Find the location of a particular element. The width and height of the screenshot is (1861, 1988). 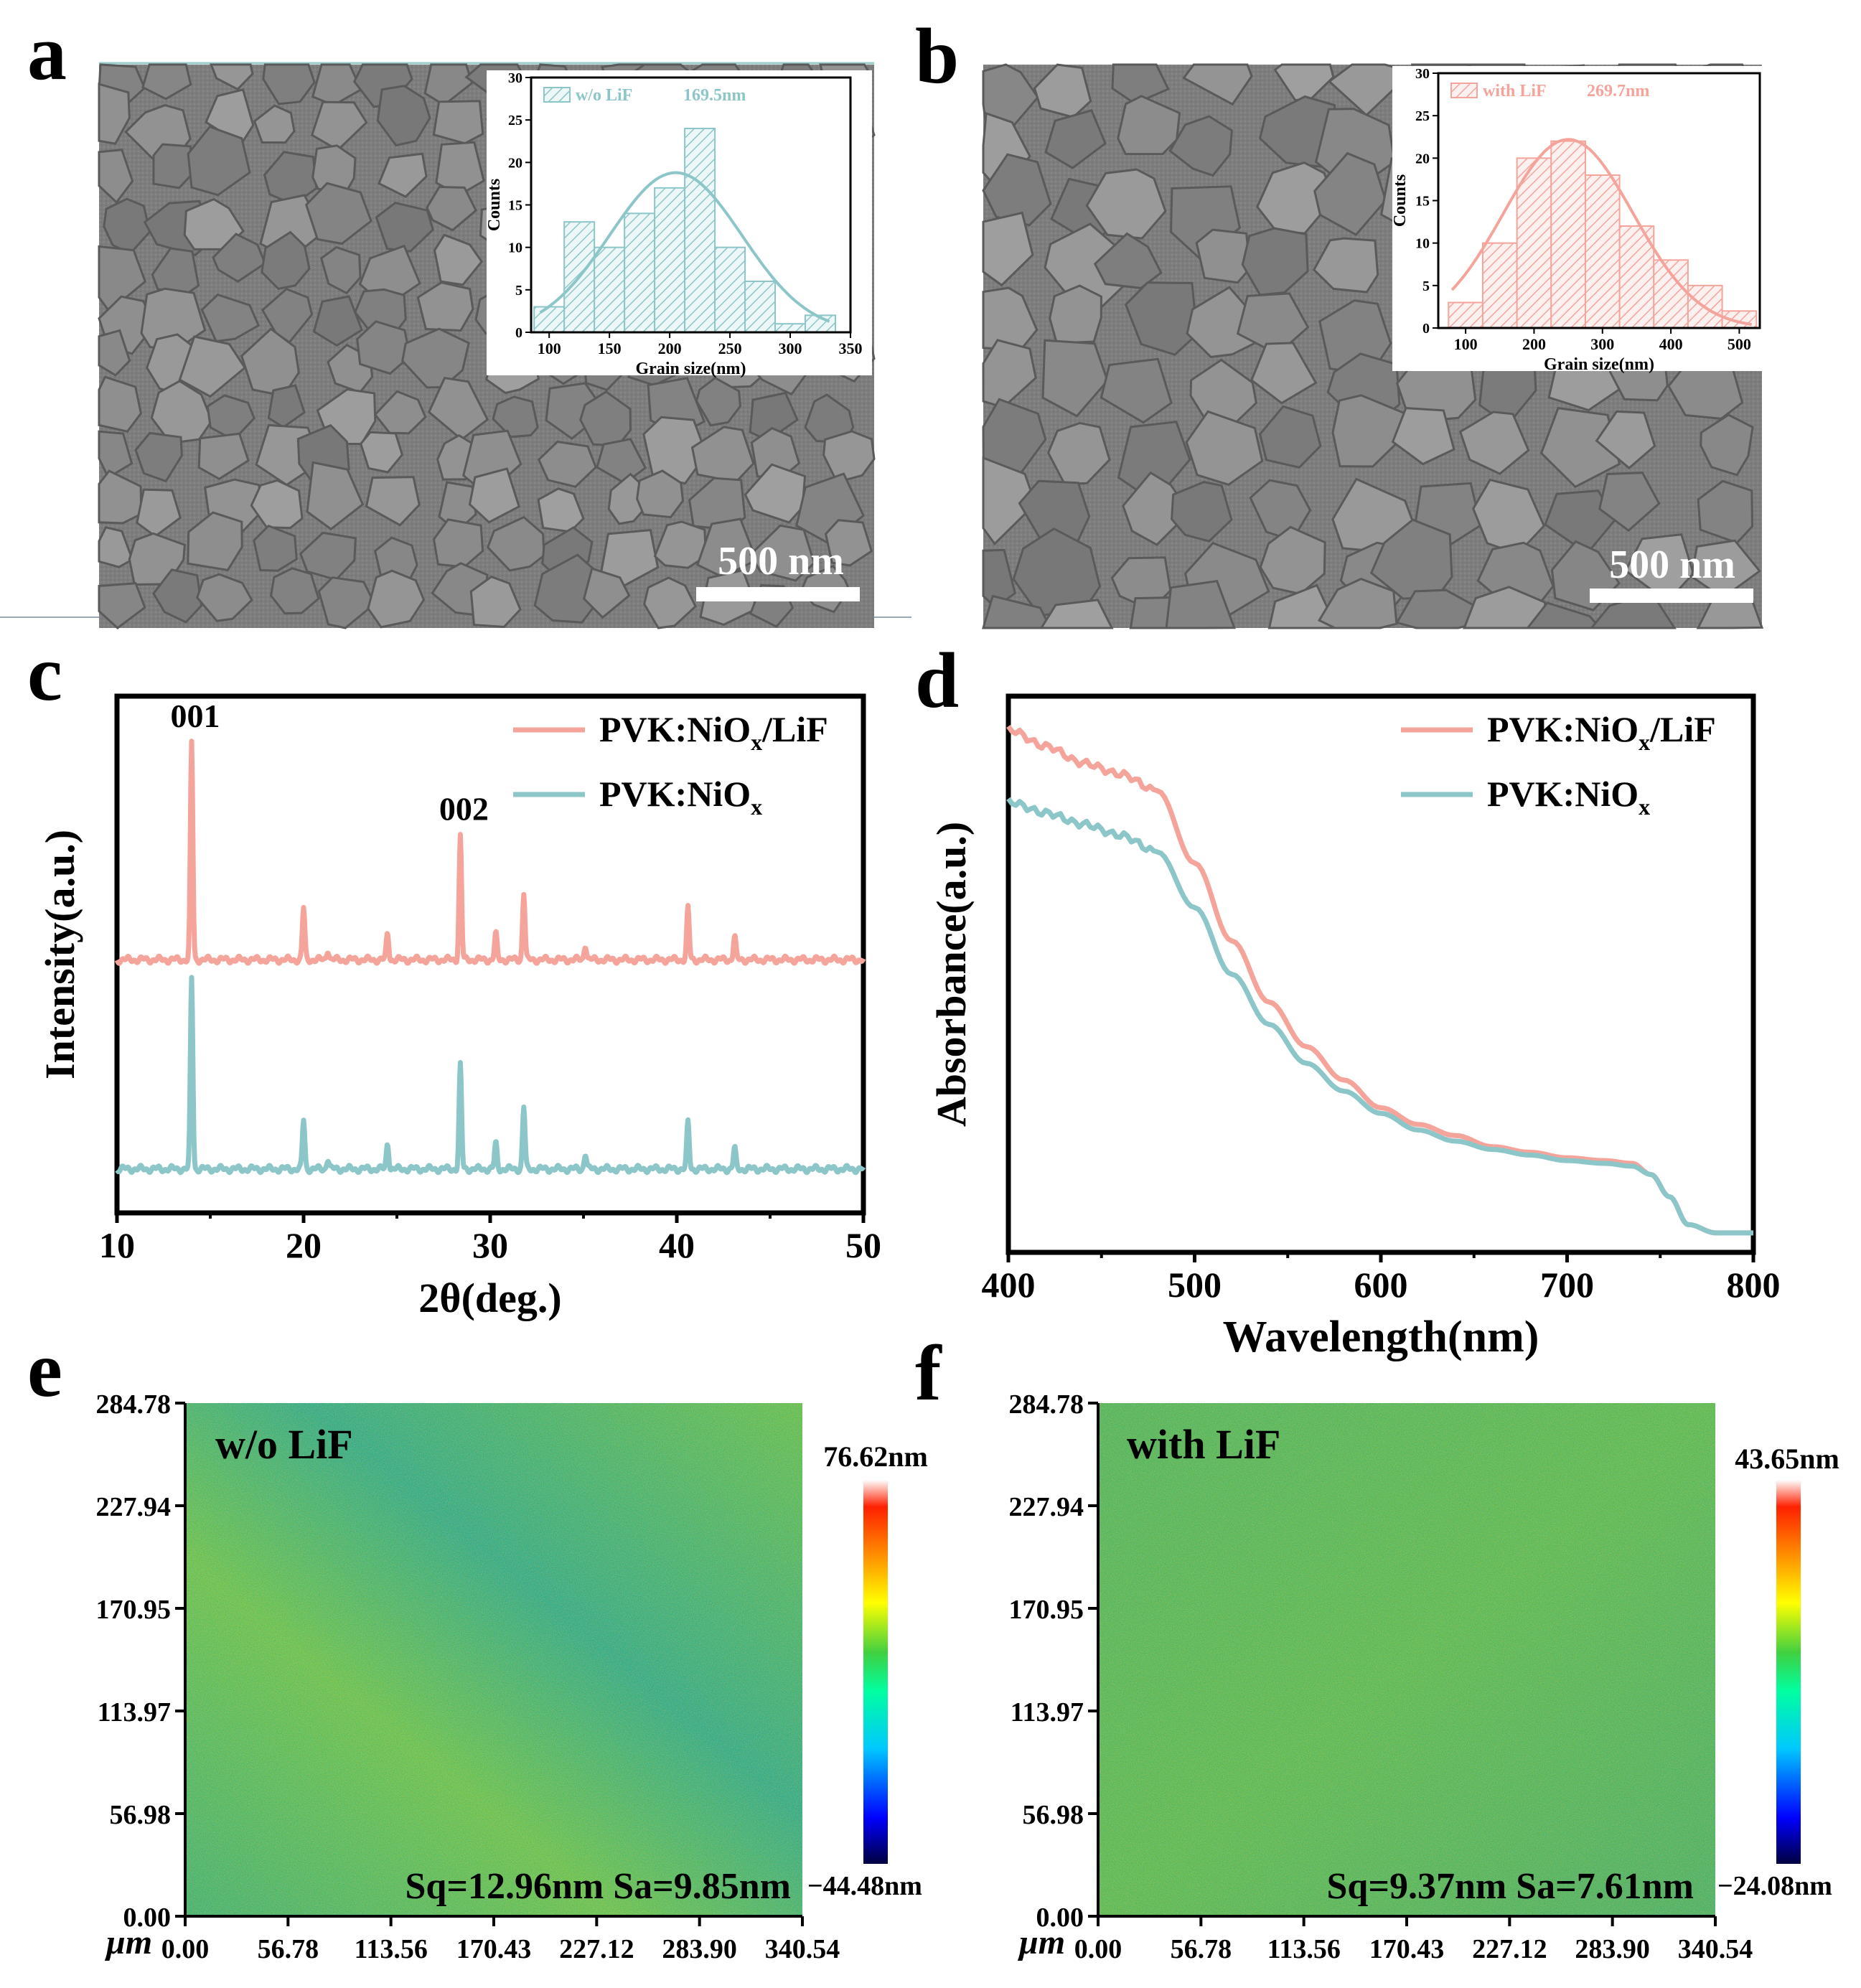

x-tick-label: 20 is located at coordinates (304, 1245).